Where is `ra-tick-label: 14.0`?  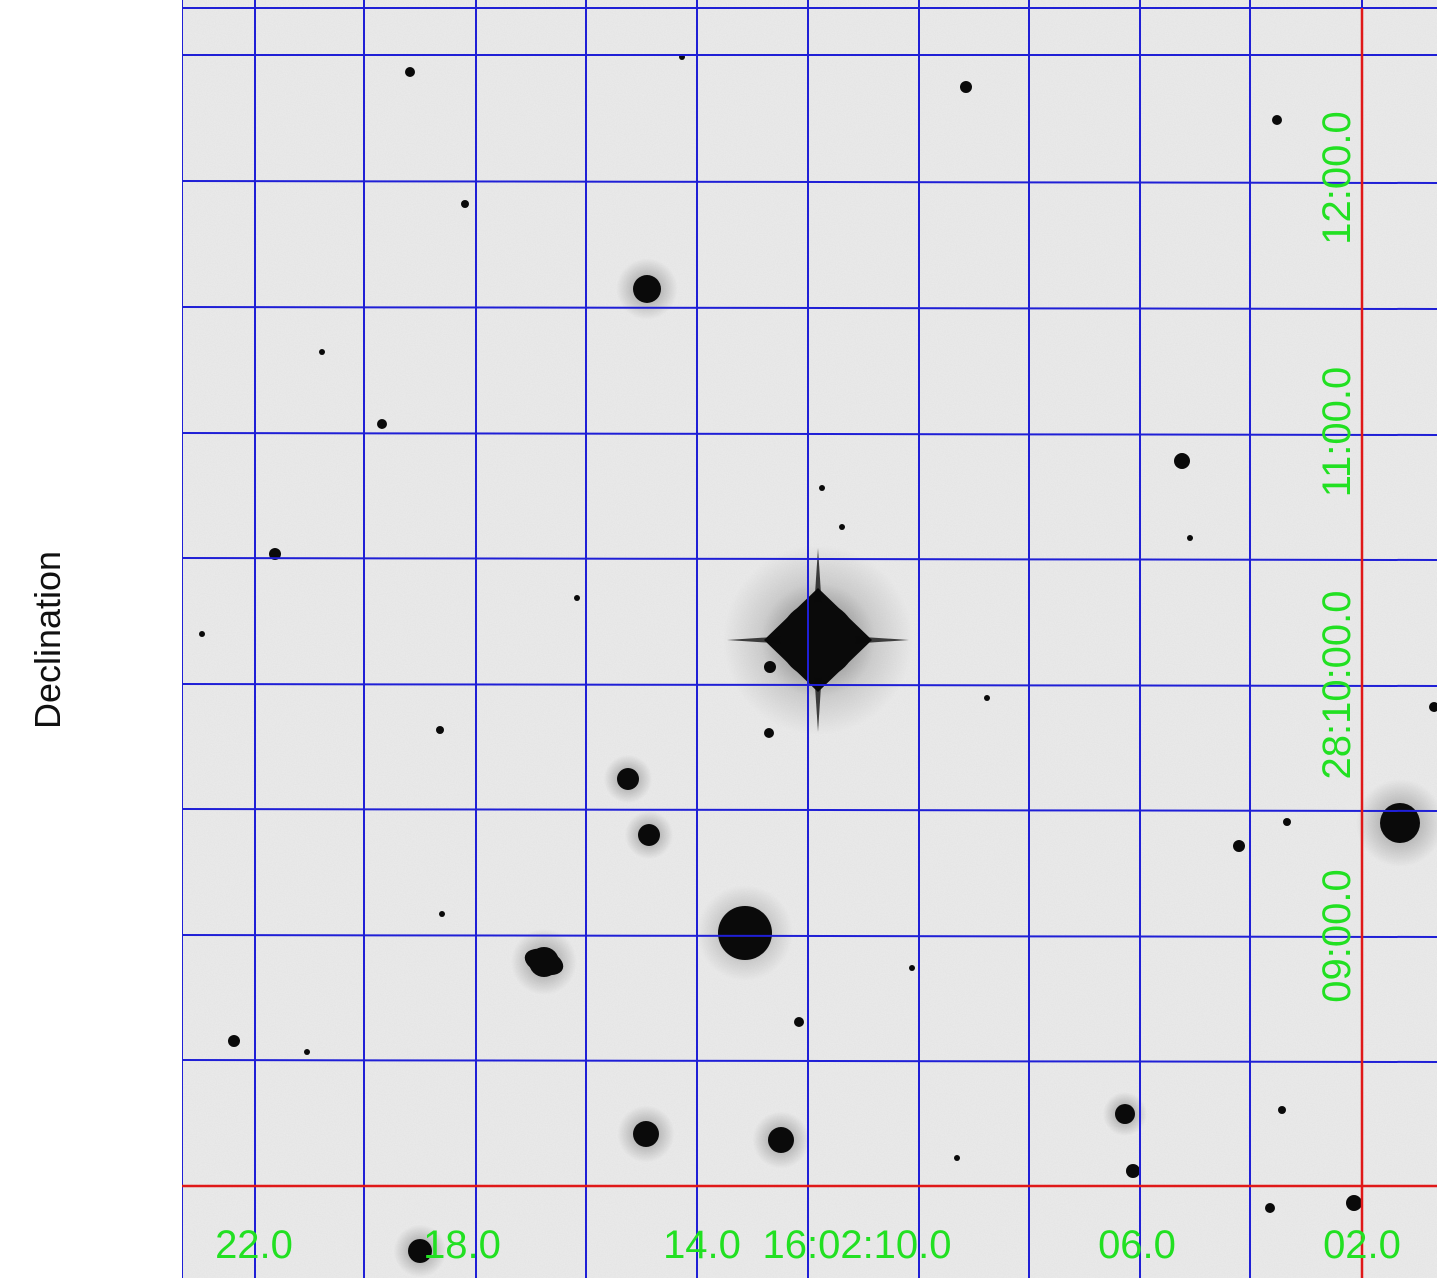
ra-tick-label: 14.0 is located at coordinates (702, 1245).